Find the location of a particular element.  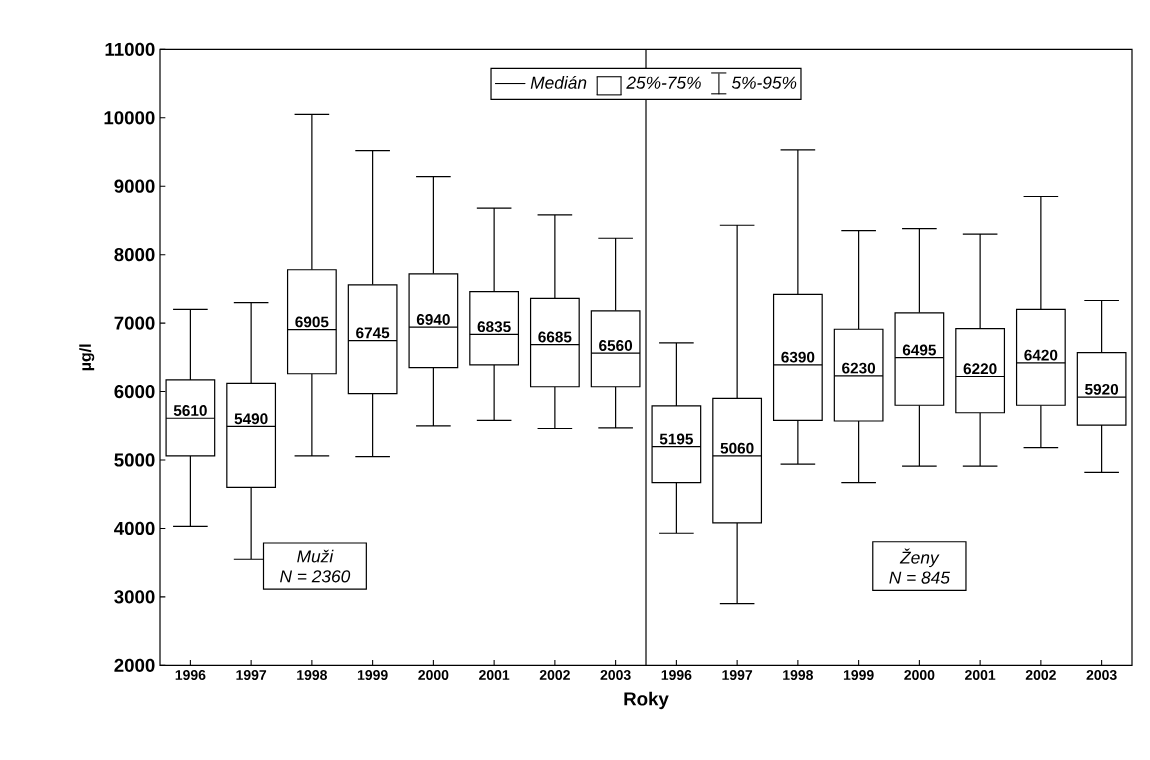

y-tick-label: 5000 is located at coordinates (134, 460).